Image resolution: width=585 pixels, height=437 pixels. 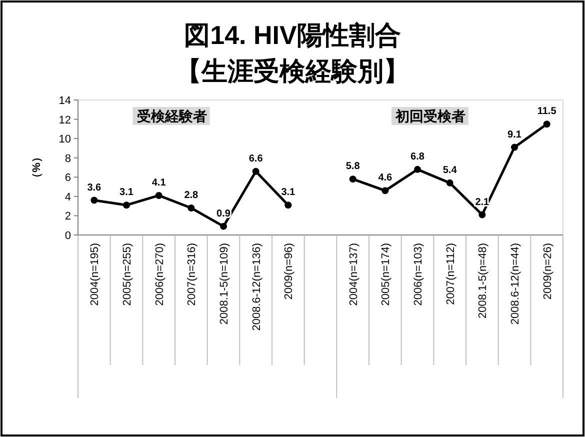 What do you see at coordinates (386, 274) in the screenshot?
I see `x-tick-label: 2005(n=174)` at bounding box center [386, 274].